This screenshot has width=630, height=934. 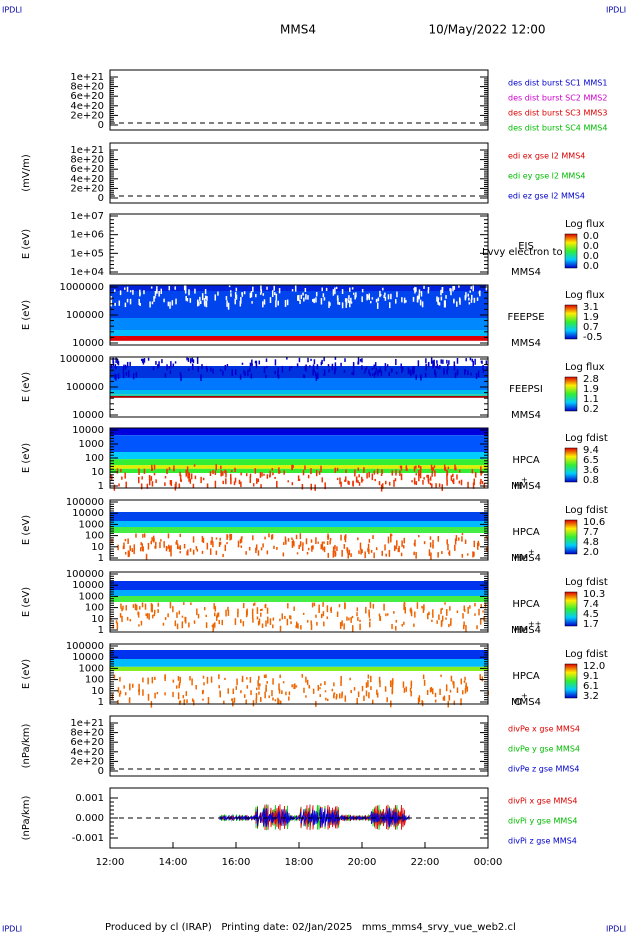 What do you see at coordinates (88, 513) in the screenshot?
I see `y-tick-label: 10000` at bounding box center [88, 513].